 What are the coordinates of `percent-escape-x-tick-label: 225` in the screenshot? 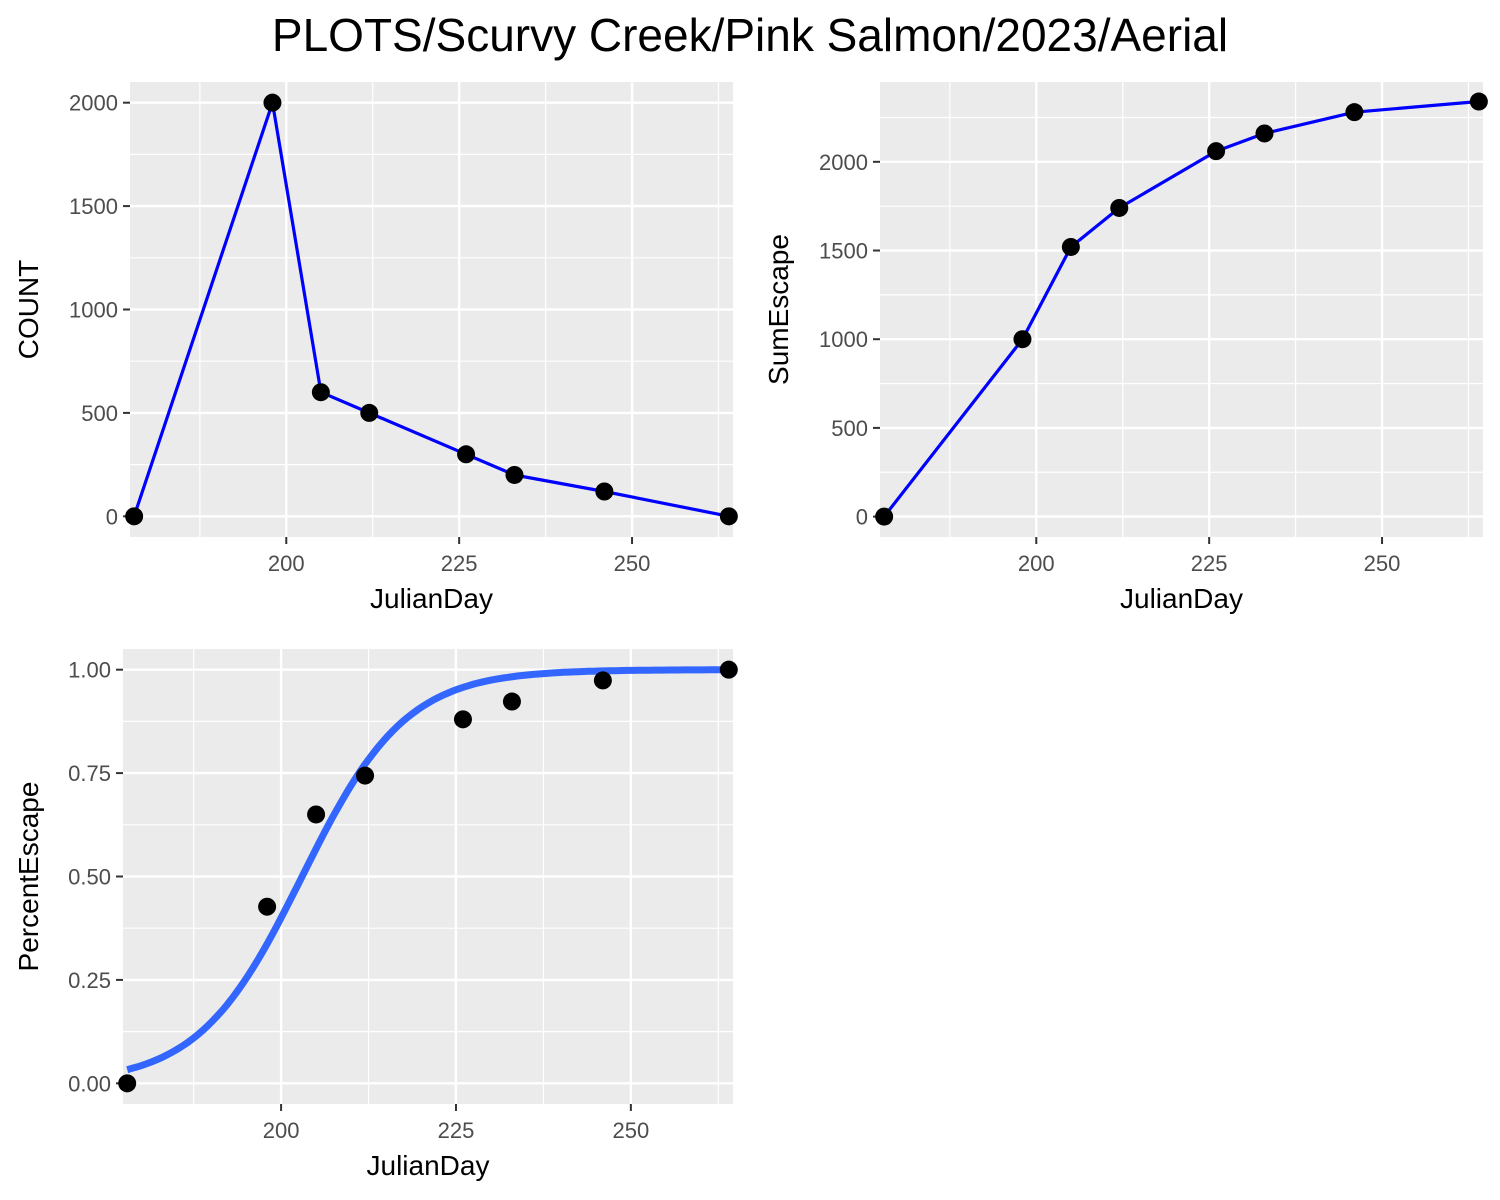 It's located at (456, 1130).